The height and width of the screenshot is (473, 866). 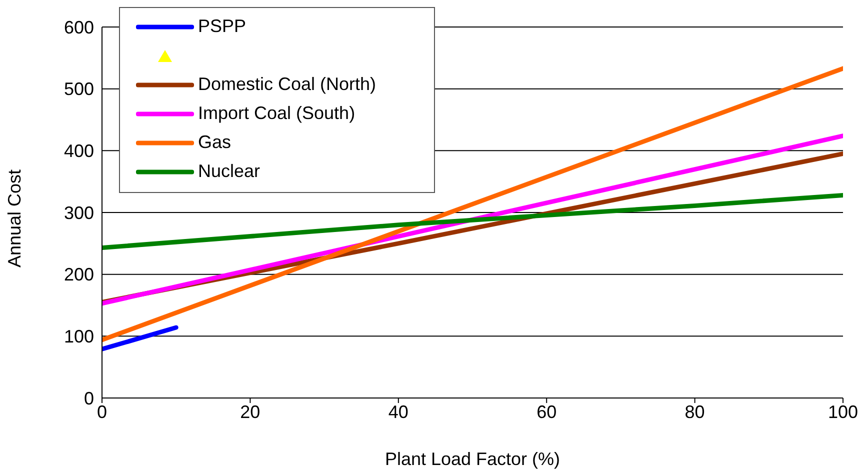 What do you see at coordinates (222, 26) in the screenshot?
I see `legend-label: PSPP` at bounding box center [222, 26].